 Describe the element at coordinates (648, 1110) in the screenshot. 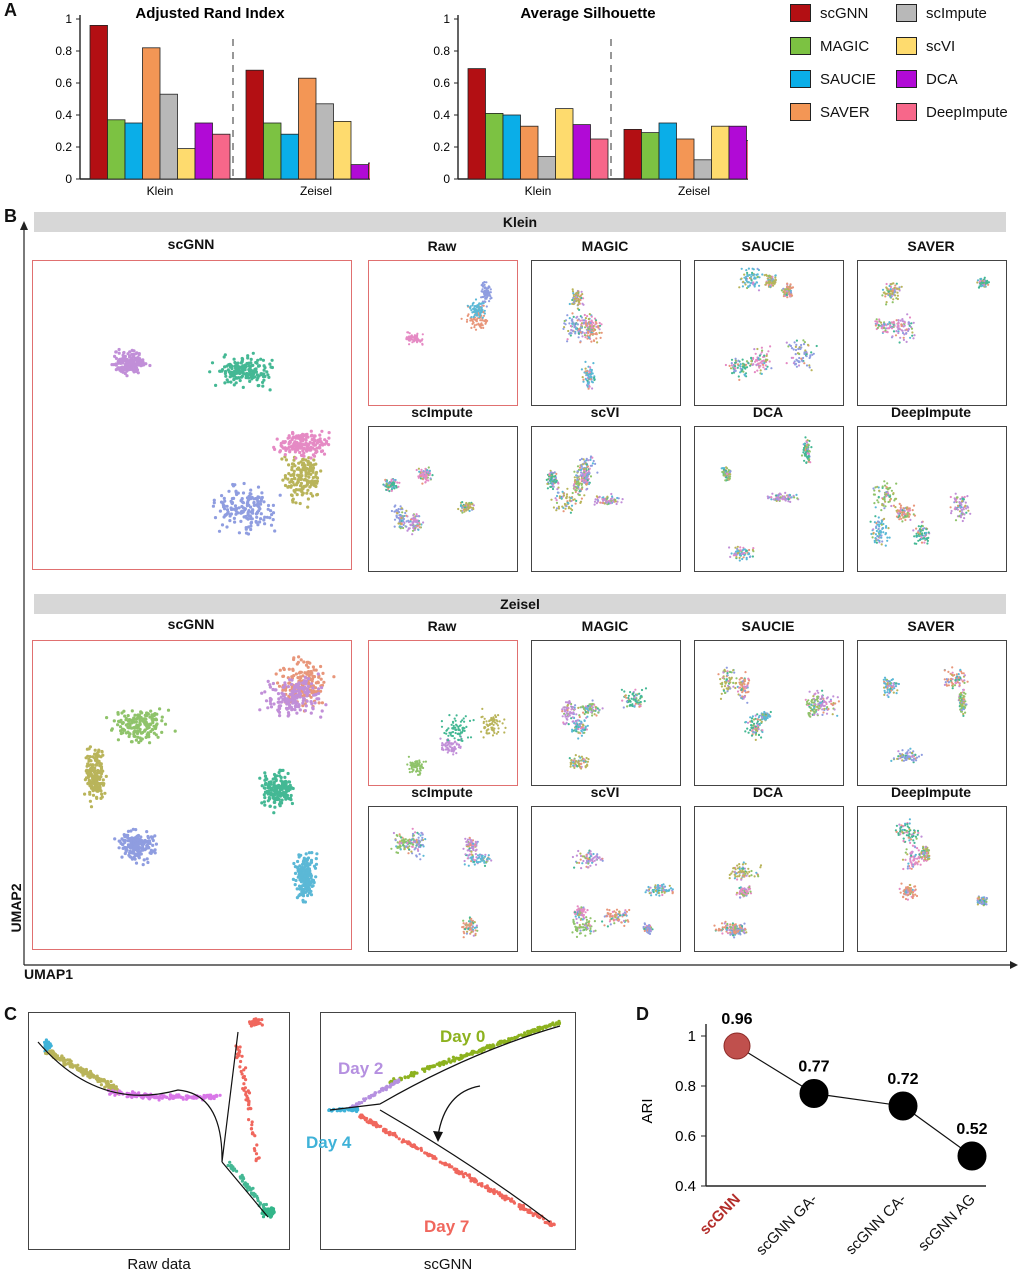

I see `y-axis-label: ARI` at that location.